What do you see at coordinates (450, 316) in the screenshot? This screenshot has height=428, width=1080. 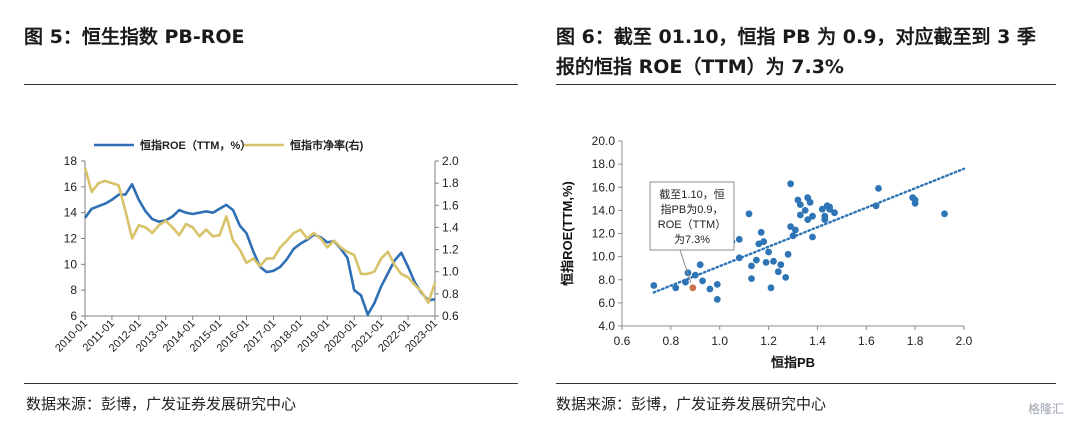 I see `right-y-tick-label: 0.6` at bounding box center [450, 316].